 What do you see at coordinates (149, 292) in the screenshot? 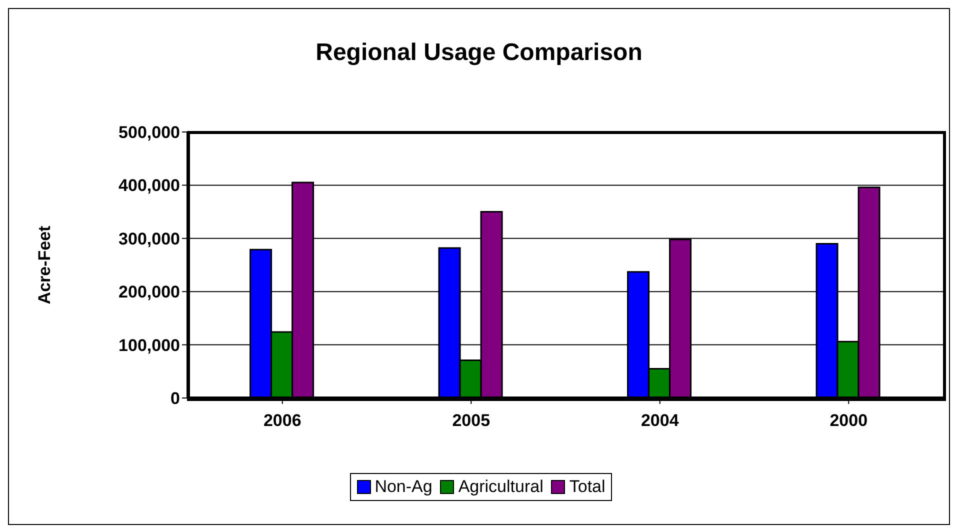
I see `y-tick-label: 200,000` at bounding box center [149, 292].